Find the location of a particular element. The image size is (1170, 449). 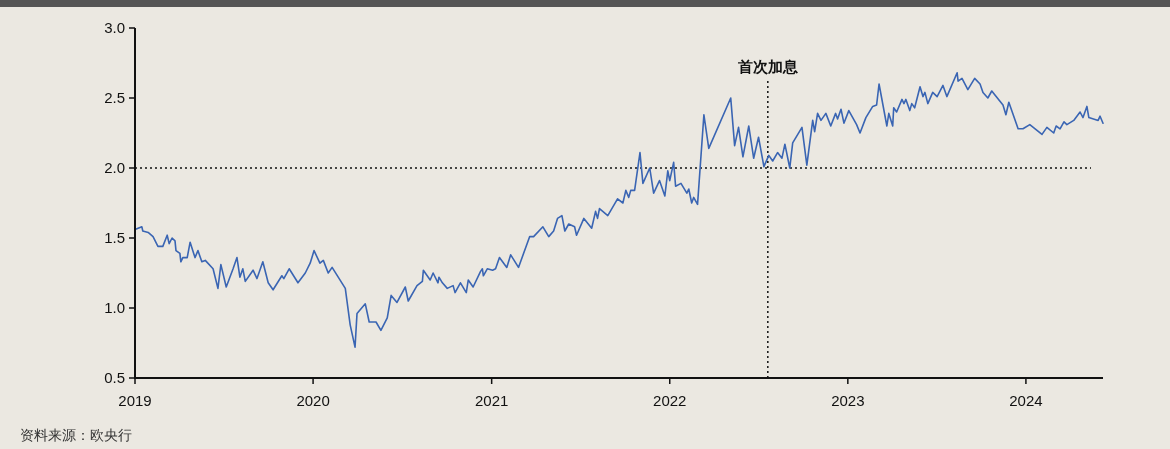

y-tick-label: 1.5 is located at coordinates (114, 237).